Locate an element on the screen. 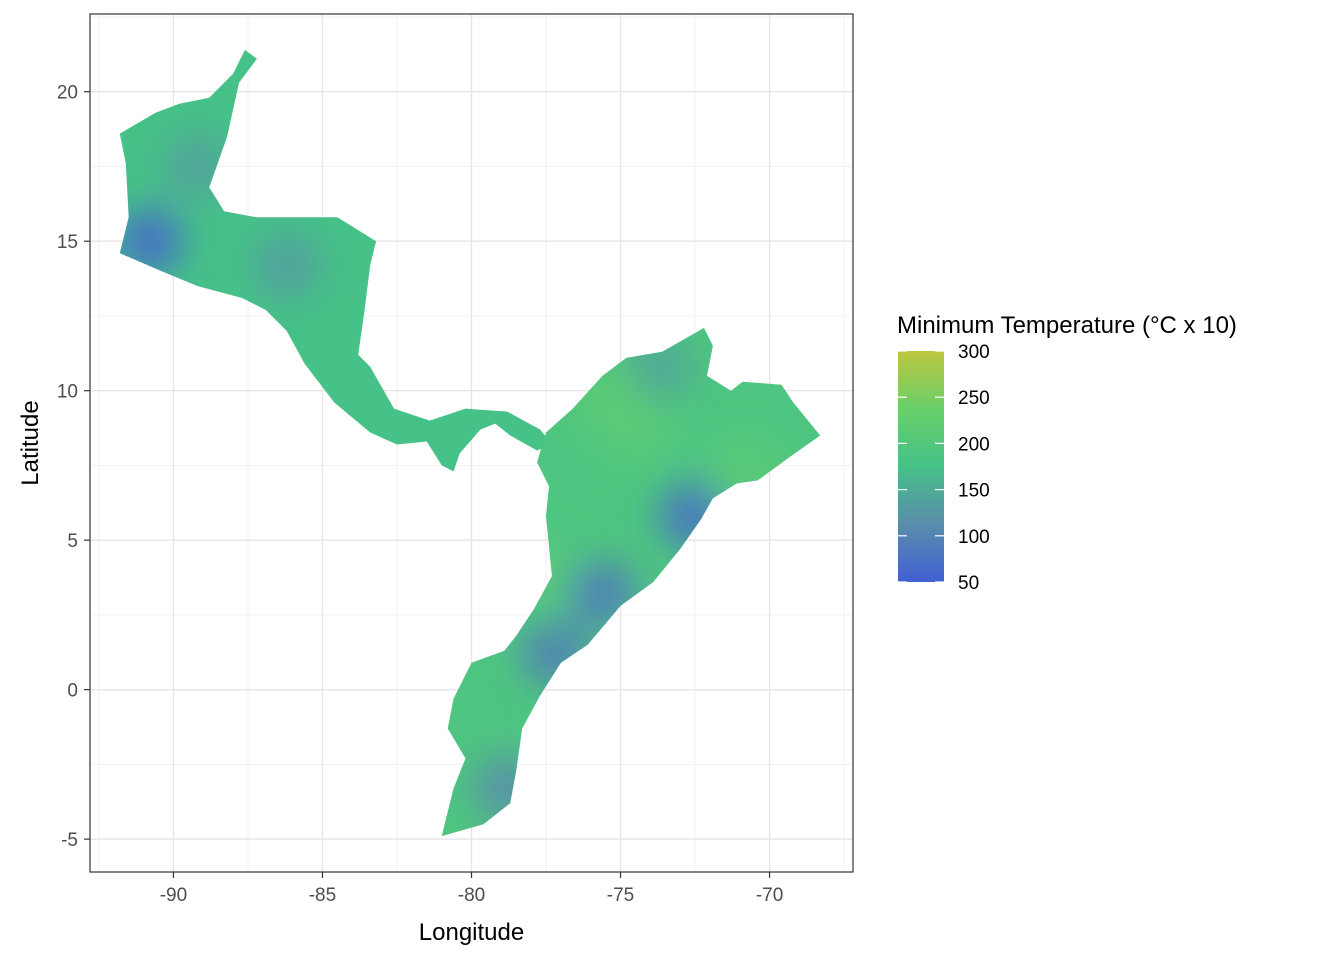 The image size is (1344, 965). legend-break-label: 200 is located at coordinates (974, 444).